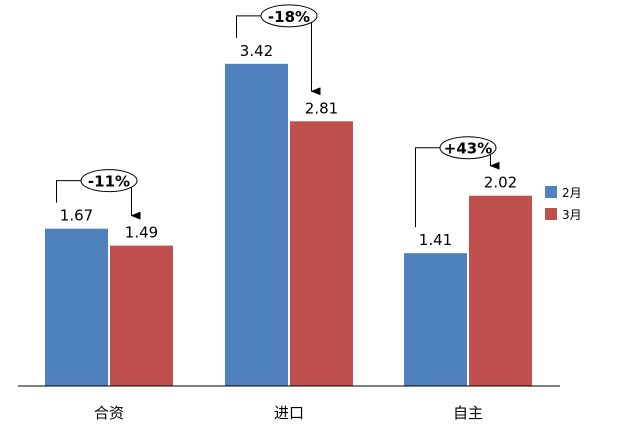 The image size is (621, 436). I want to click on data-label: 2.81, so click(321, 108).